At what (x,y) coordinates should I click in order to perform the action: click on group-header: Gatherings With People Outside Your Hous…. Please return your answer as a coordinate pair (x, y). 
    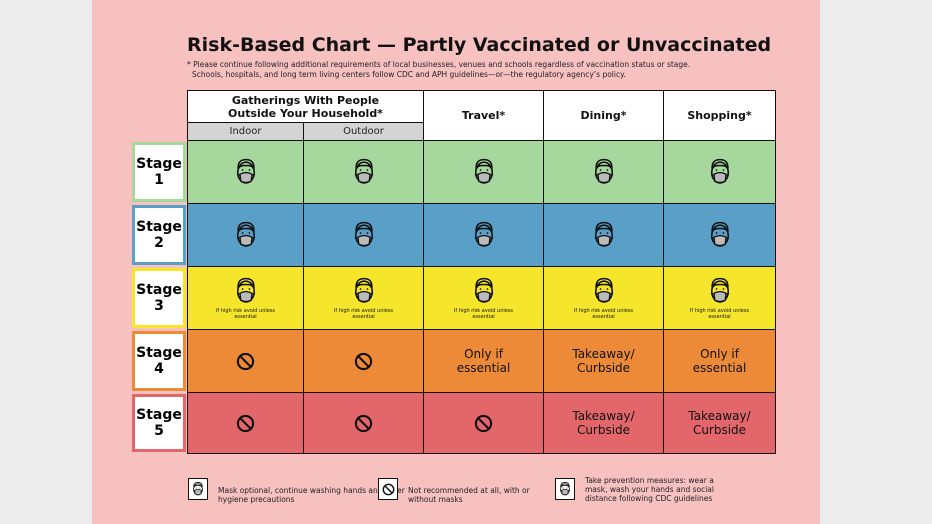
    Looking at the image, I should click on (305, 106).